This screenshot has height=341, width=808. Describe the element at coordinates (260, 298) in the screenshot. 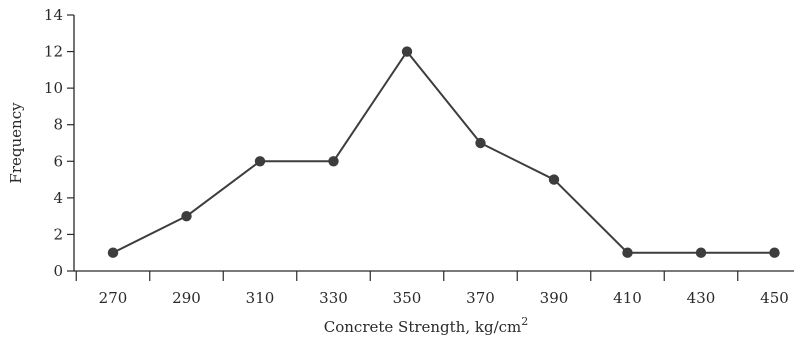

I see `x-tick-label-310: 310` at that location.